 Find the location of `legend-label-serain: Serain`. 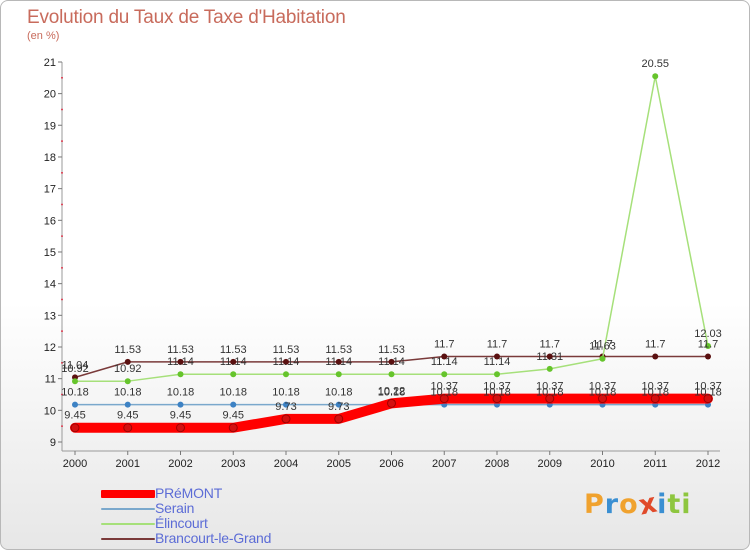

legend-label-serain: Serain is located at coordinates (175, 508).